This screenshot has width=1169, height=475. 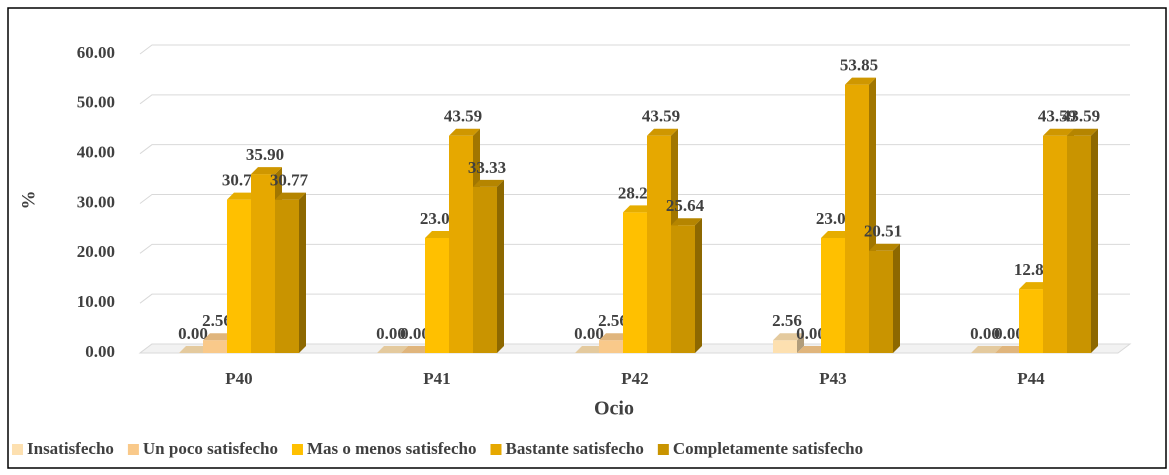 What do you see at coordinates (637, 192) in the screenshot?
I see `data-label: 28.21` at bounding box center [637, 192].